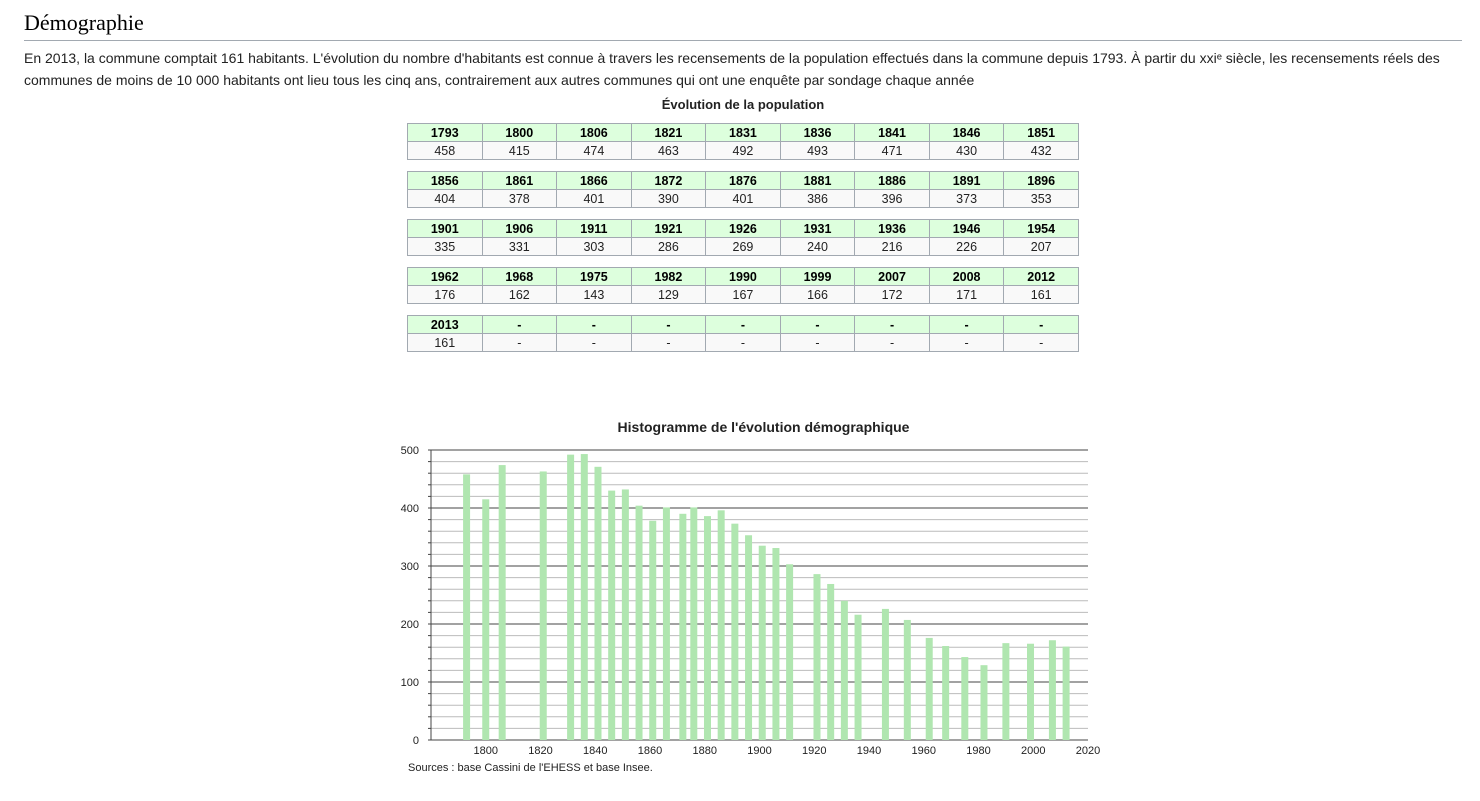  I want to click on year-cell: 2007, so click(892, 276).